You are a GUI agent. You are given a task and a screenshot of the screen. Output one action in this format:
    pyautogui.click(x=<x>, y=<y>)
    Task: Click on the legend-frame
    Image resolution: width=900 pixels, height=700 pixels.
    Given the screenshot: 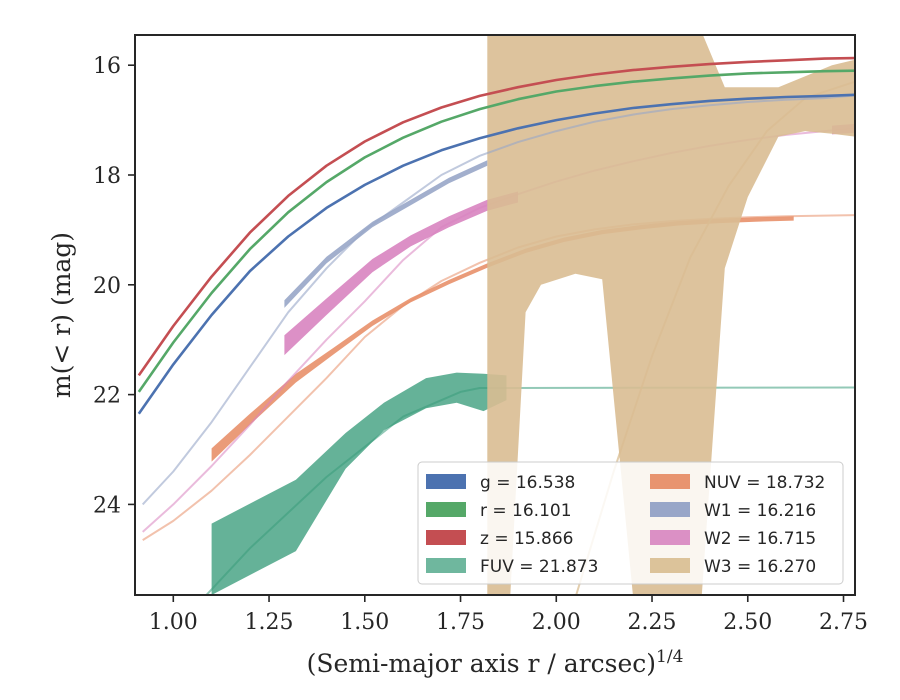 What is the action you would take?
    pyautogui.click(x=630, y=523)
    